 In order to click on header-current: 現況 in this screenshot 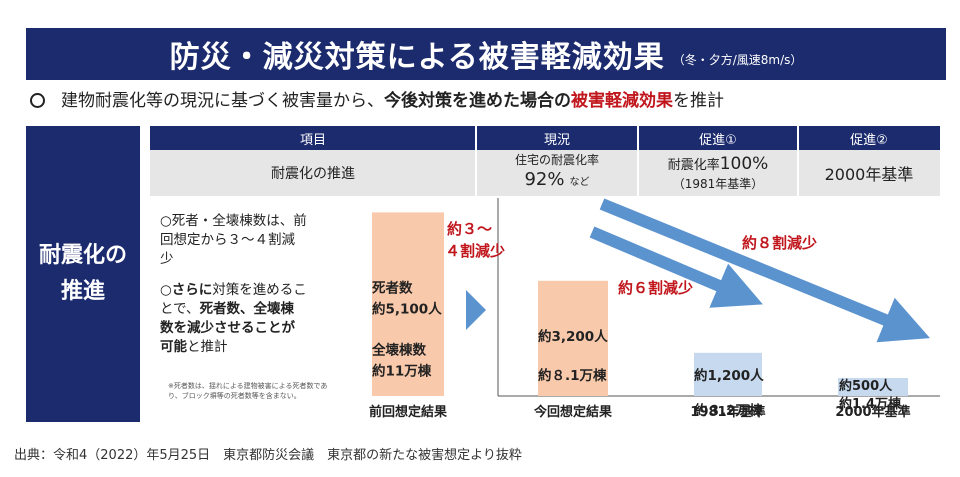, I will do `click(557, 138)`.